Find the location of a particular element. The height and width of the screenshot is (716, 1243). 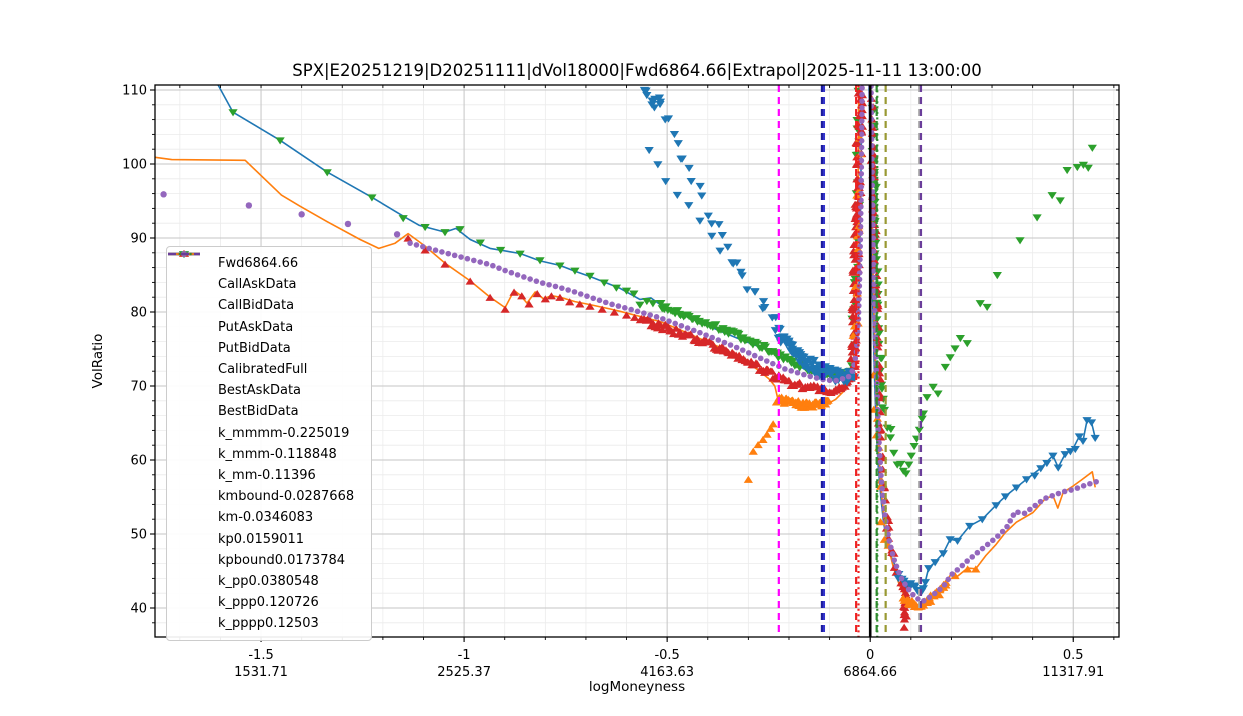

legend-label: CalibratedFull is located at coordinates (263, 370).